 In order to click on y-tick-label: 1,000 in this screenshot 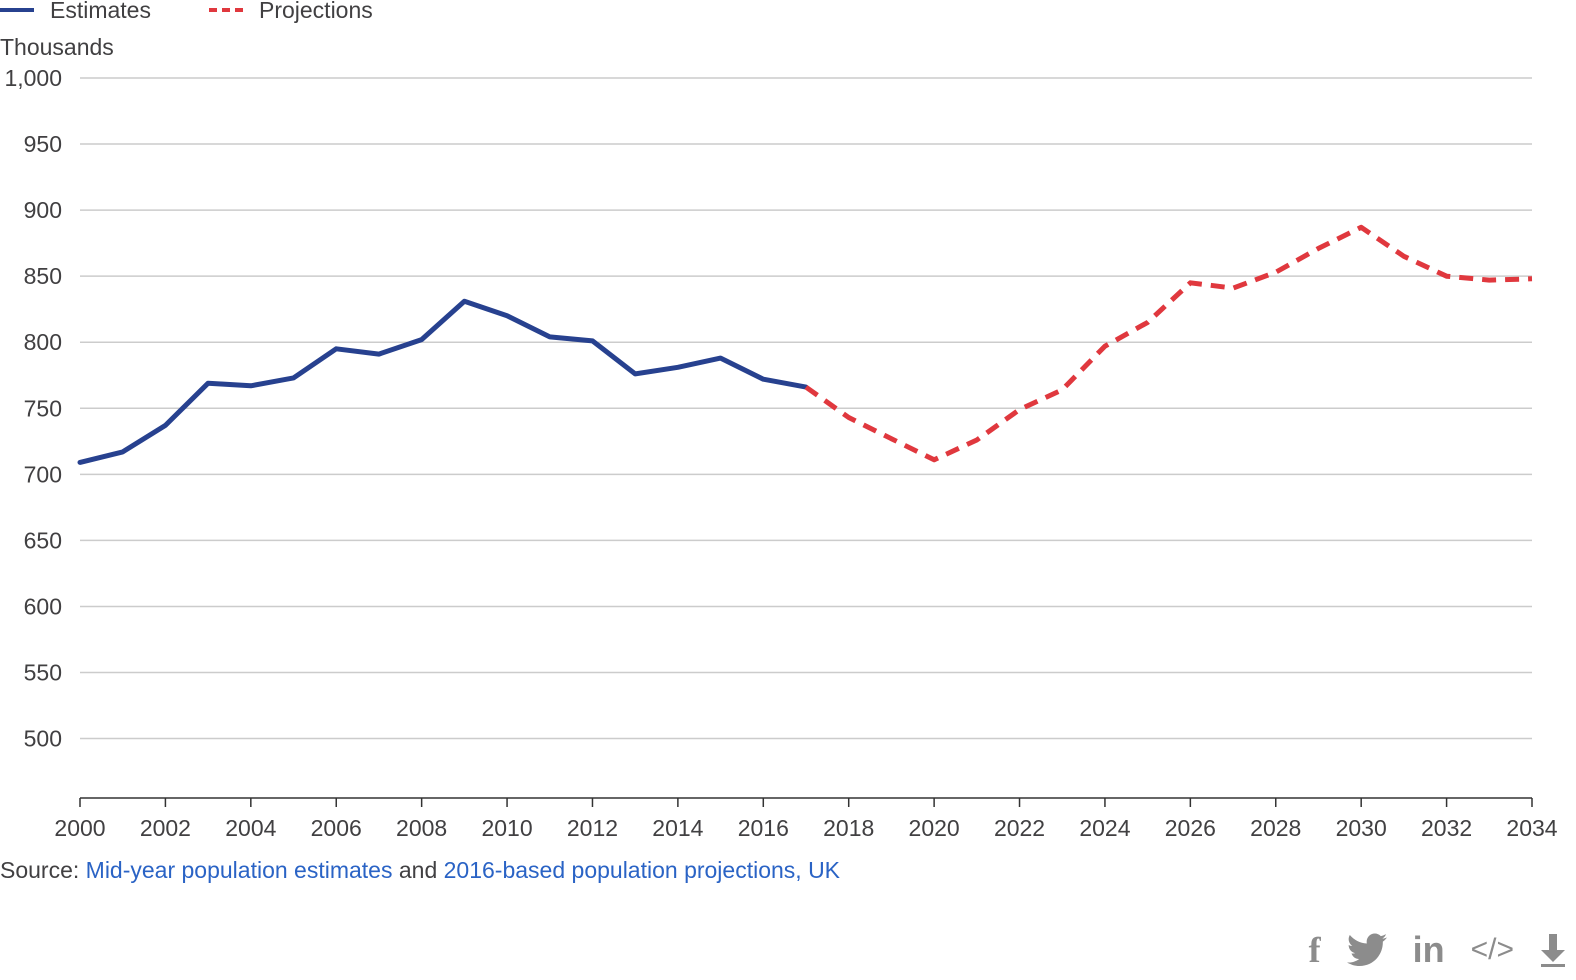, I will do `click(33, 78)`.